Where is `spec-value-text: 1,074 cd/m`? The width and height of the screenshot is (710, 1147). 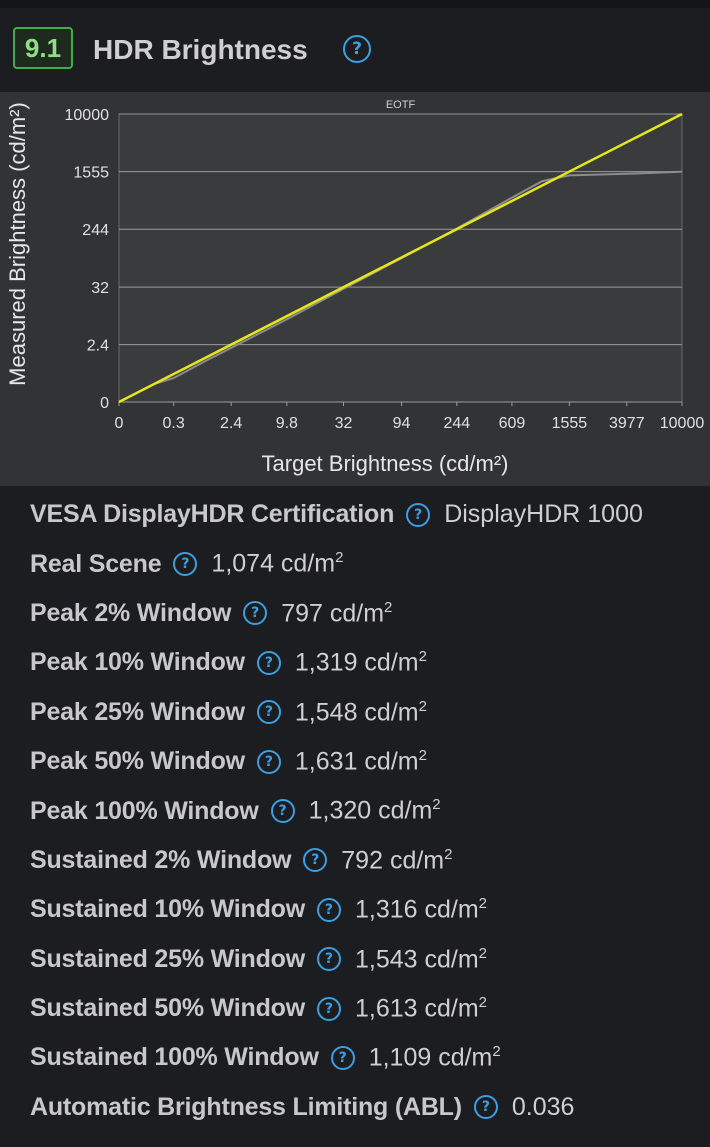 spec-value-text: 1,074 cd/m is located at coordinates (273, 563).